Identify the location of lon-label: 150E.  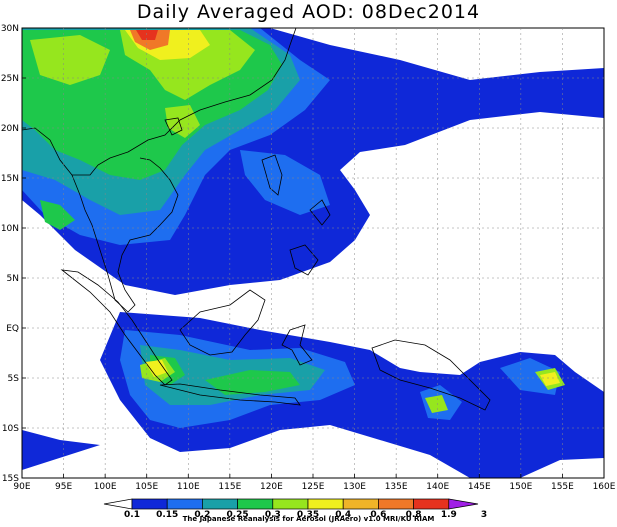
(520, 487).